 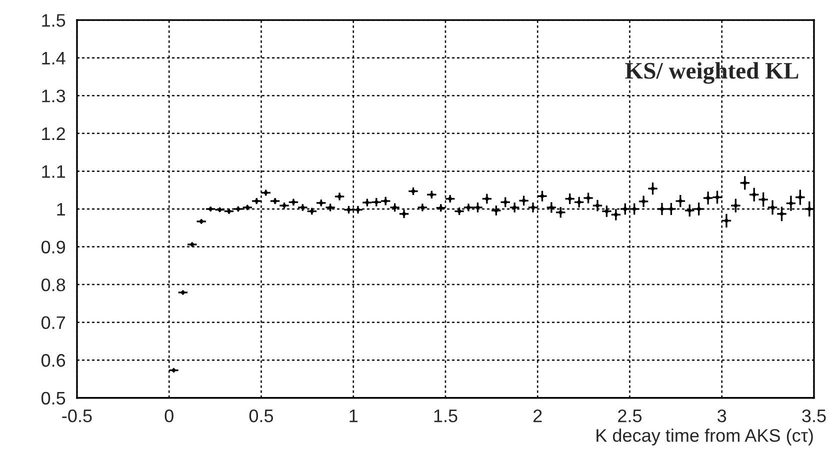 What do you see at coordinates (704, 437) in the screenshot?
I see `x-axis-title: K decay time from AKS (cτ)` at bounding box center [704, 437].